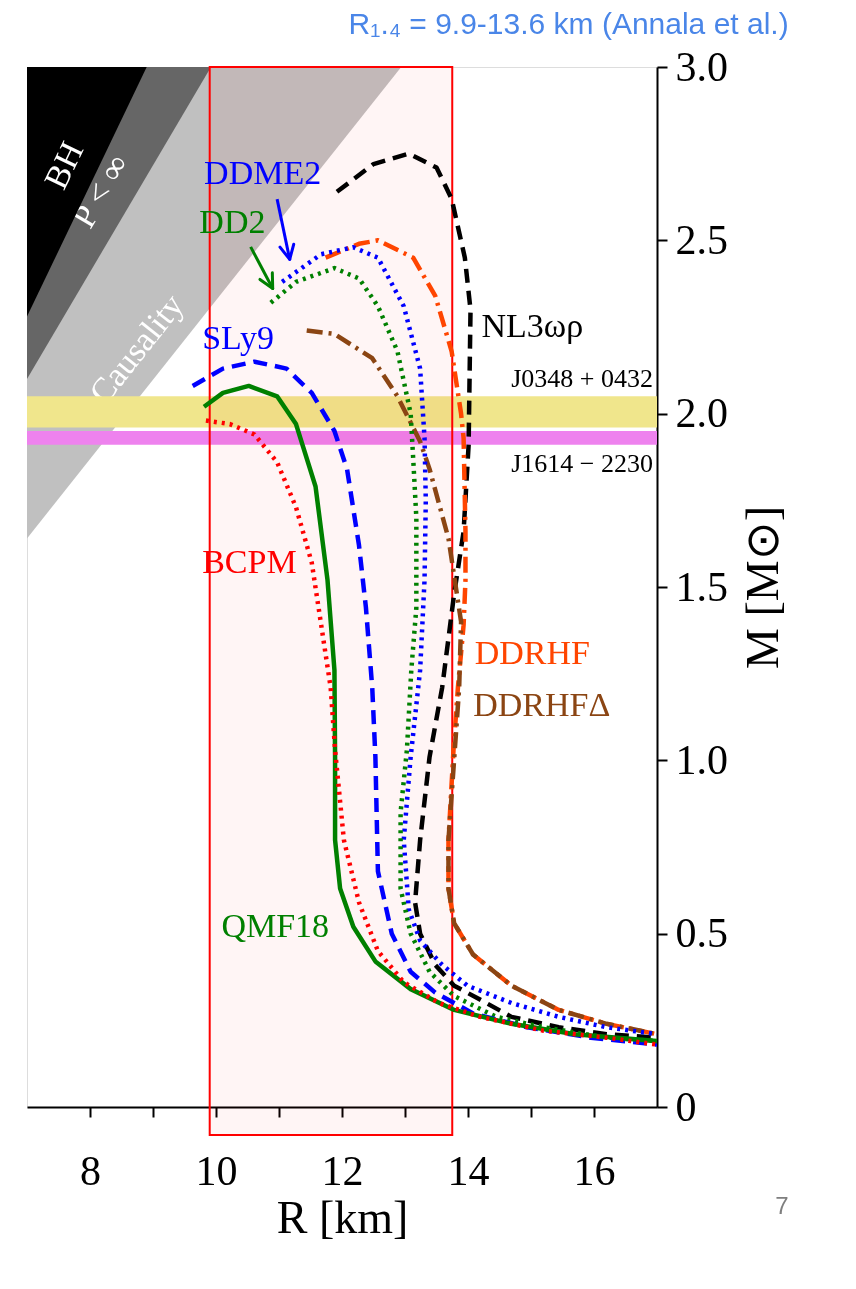 This screenshot has height=1289, width=856. What do you see at coordinates (701, 759) in the screenshot?
I see `y-tick-label: 1.0` at bounding box center [701, 759].